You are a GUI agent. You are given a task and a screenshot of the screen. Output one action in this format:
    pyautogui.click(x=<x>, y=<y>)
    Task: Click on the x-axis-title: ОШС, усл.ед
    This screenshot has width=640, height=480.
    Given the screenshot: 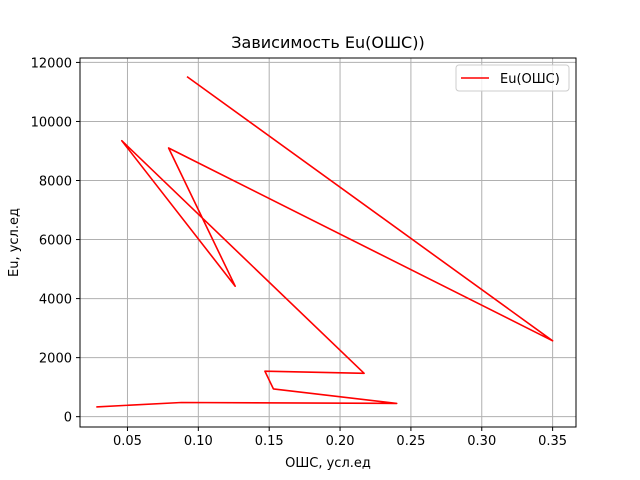 What is the action you would take?
    pyautogui.click(x=328, y=463)
    